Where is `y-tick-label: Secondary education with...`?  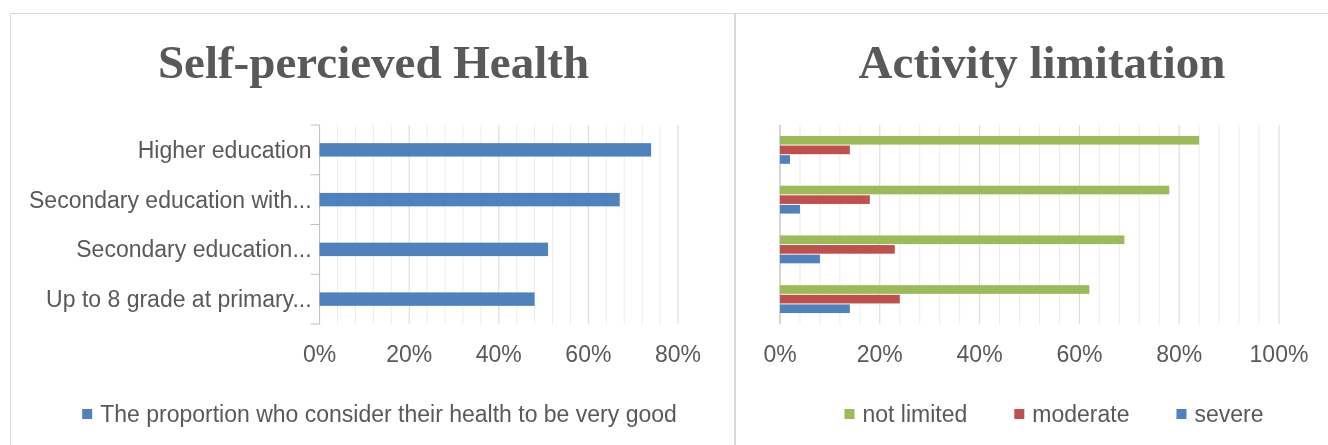
y-tick-label: Secondary education with... is located at coordinates (170, 199).